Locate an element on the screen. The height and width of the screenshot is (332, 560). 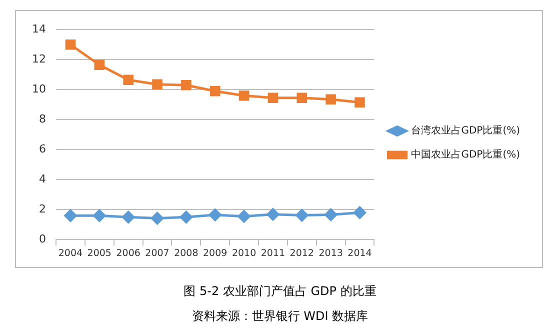
x-tick-label: 2009 is located at coordinates (215, 253).